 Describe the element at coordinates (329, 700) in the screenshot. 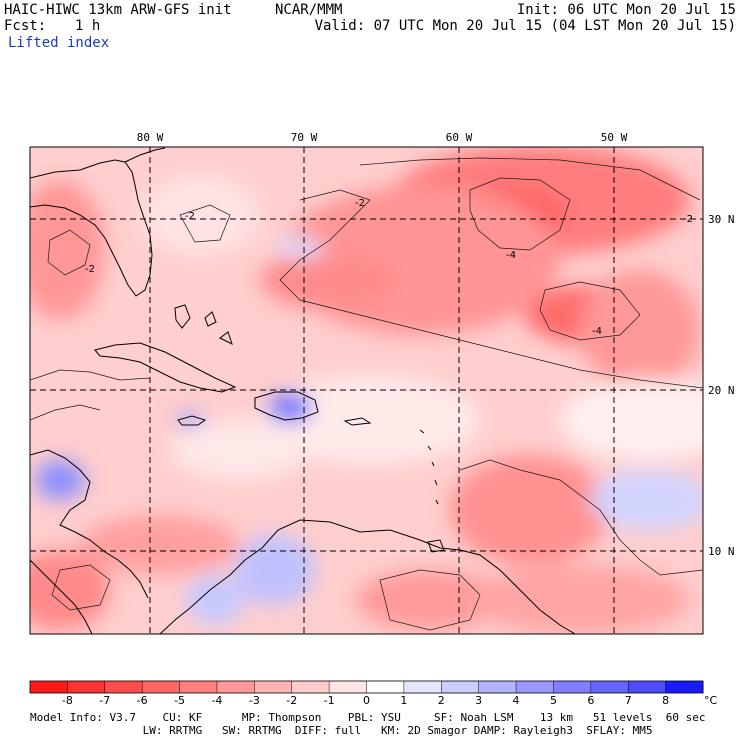

I see `colorbar-tick-label: -1` at that location.